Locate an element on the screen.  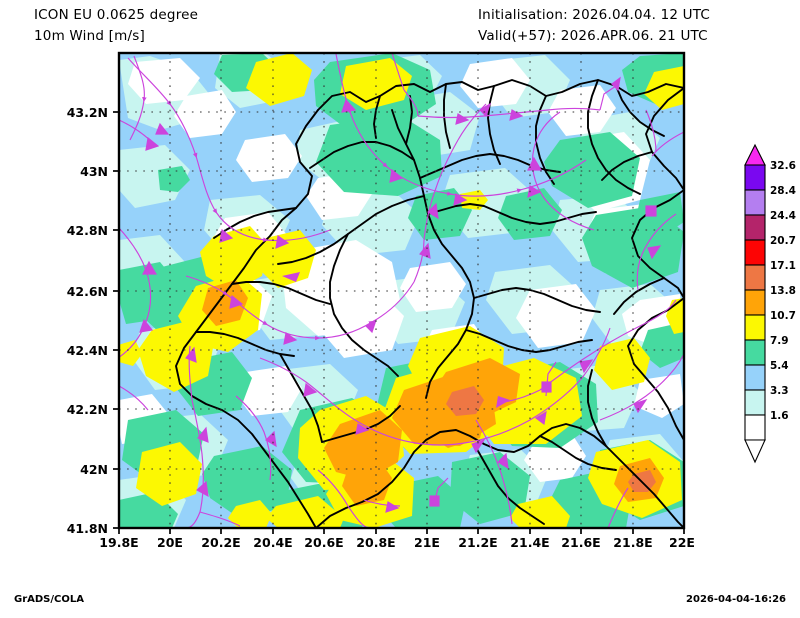
svg-text: 21.4E is located at coordinates (529, 542).